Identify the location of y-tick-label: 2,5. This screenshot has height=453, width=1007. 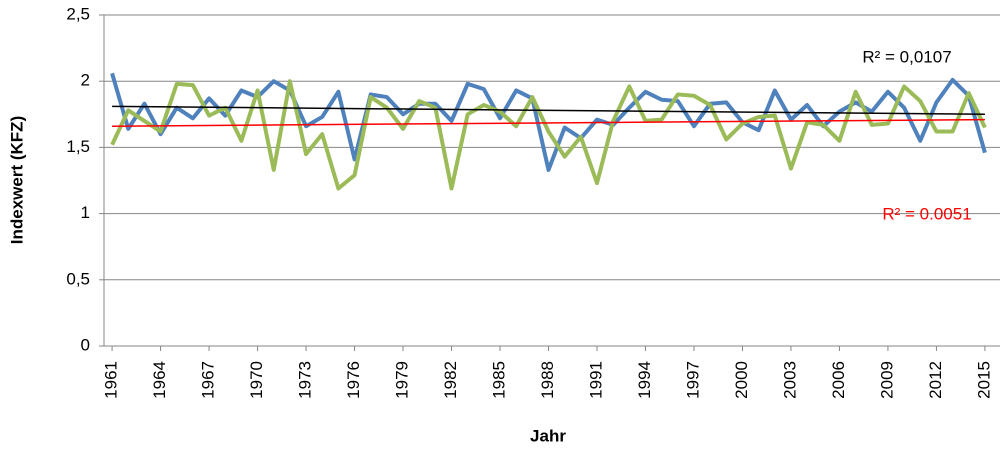
(78, 13).